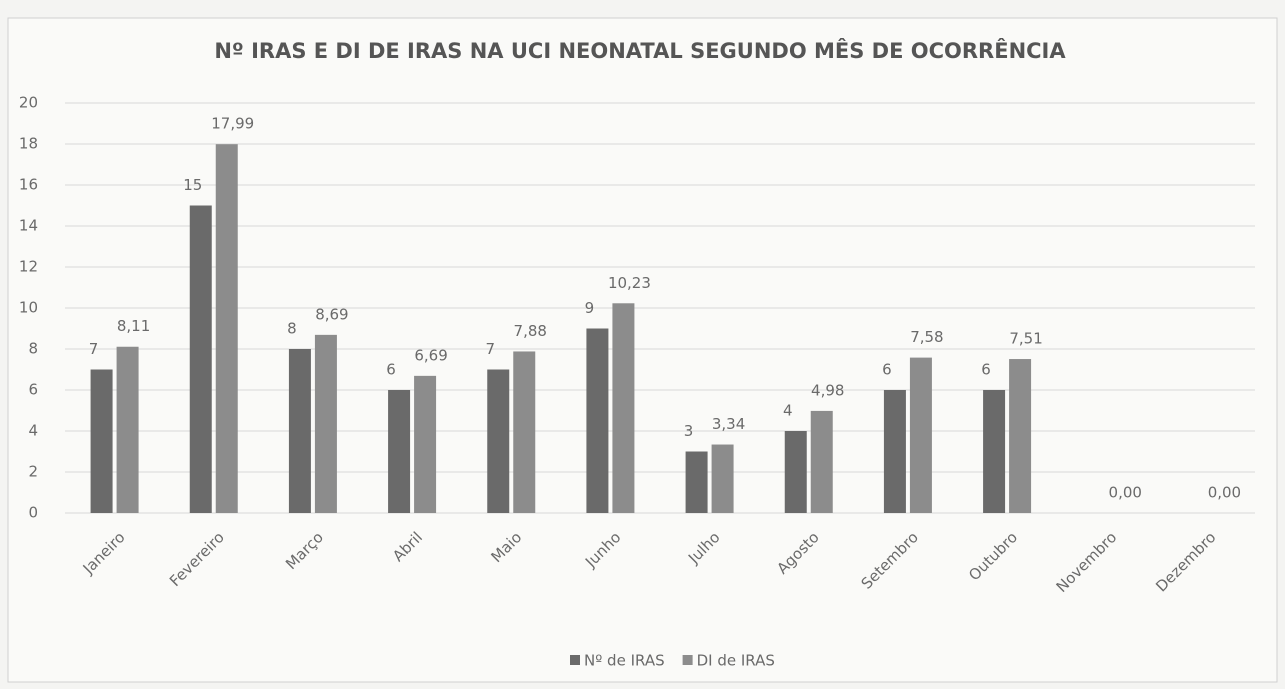 Image resolution: width=1285 pixels, height=689 pixels. Describe the element at coordinates (1025, 339) in the screenshot. I see `data-label: 7,51` at that location.